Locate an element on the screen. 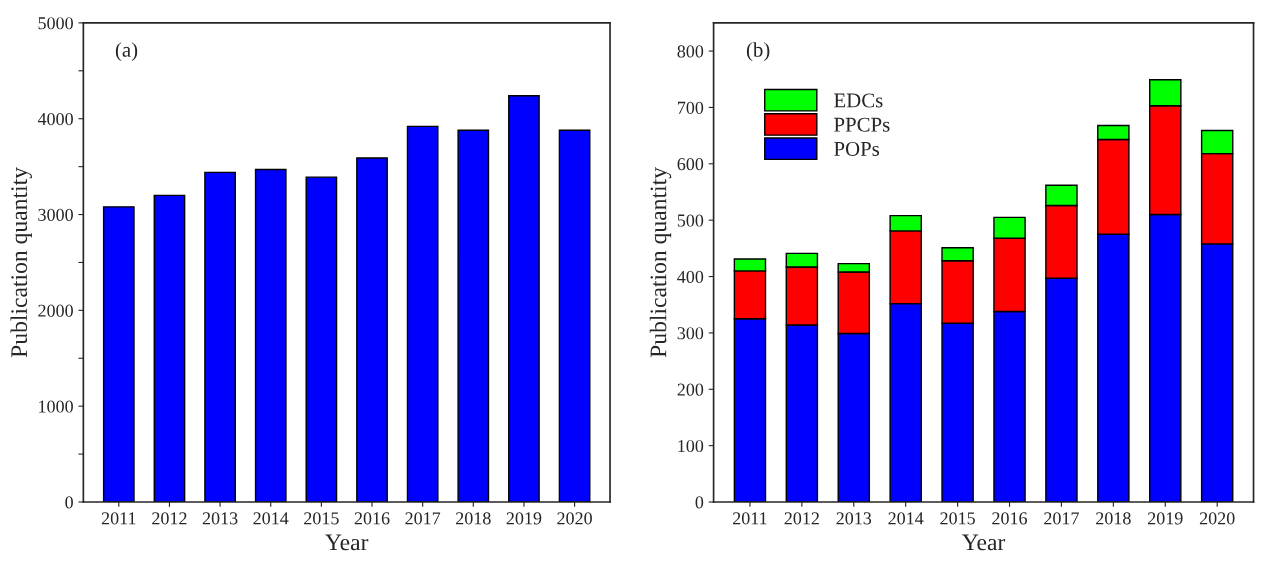  legend-label: PPCPs is located at coordinates (862, 124).